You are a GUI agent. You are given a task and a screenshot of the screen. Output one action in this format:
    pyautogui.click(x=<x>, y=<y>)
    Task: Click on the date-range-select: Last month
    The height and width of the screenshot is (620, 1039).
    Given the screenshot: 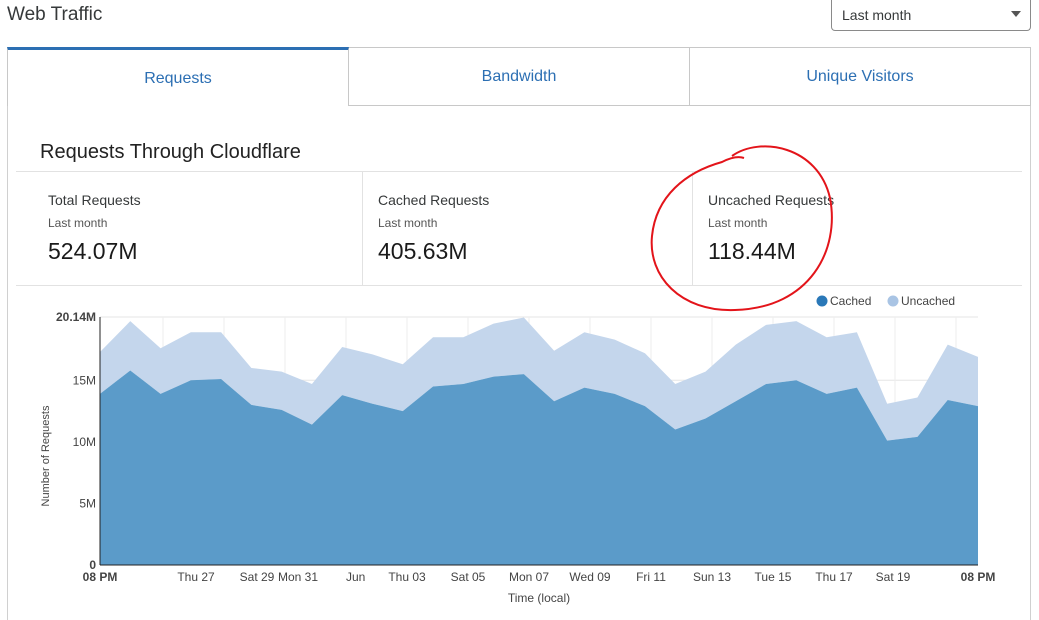 What is the action you would take?
    pyautogui.click(x=931, y=15)
    